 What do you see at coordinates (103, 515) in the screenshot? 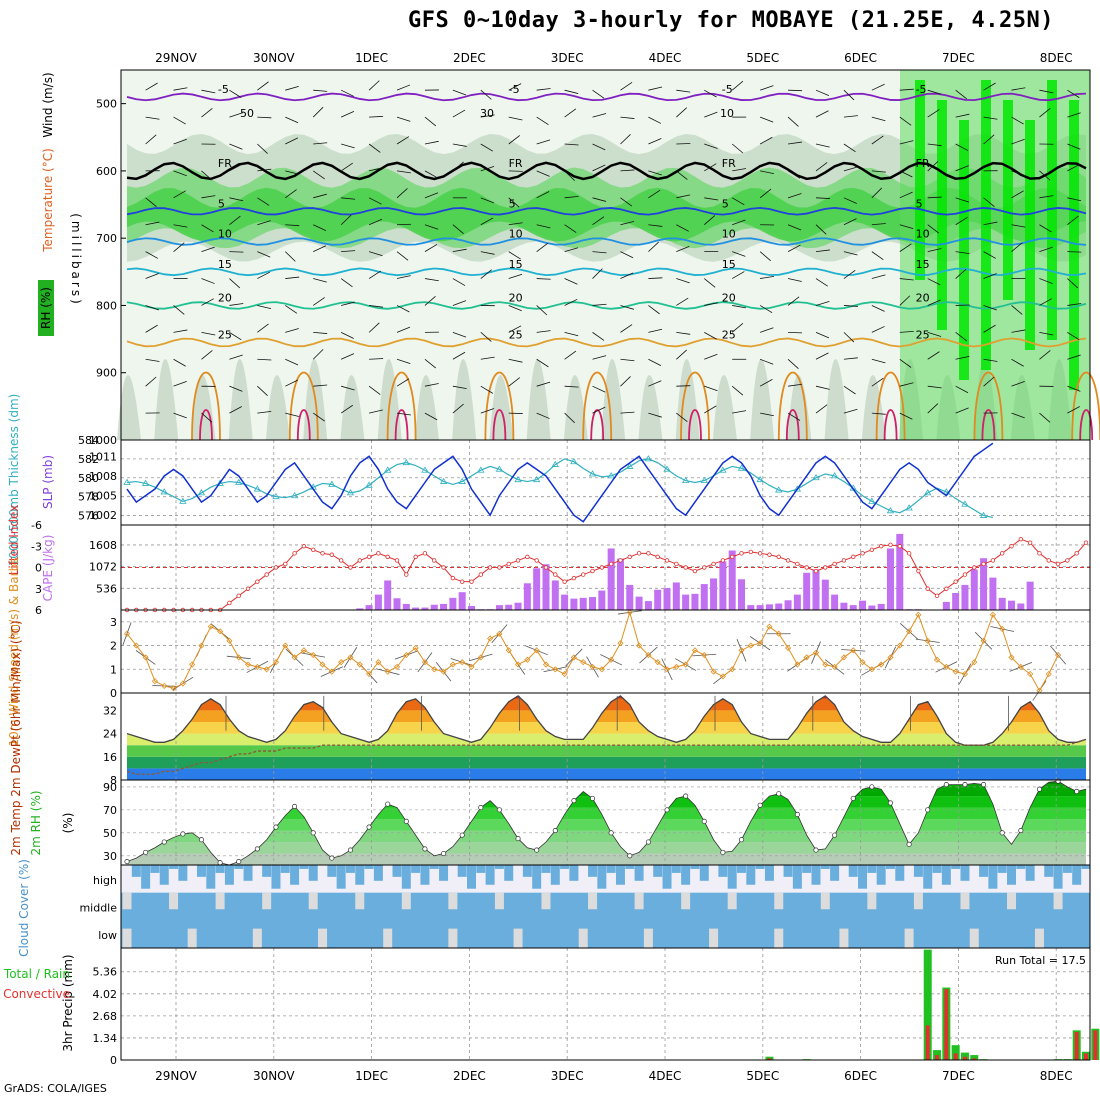
I see `slp-ytick: 1002` at bounding box center [103, 515].